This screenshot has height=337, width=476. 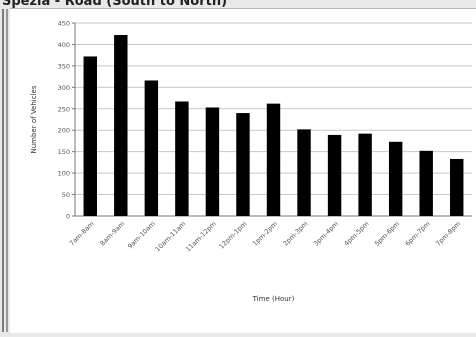 I want to click on bar-6pm-7pm, so click(x=426, y=183).